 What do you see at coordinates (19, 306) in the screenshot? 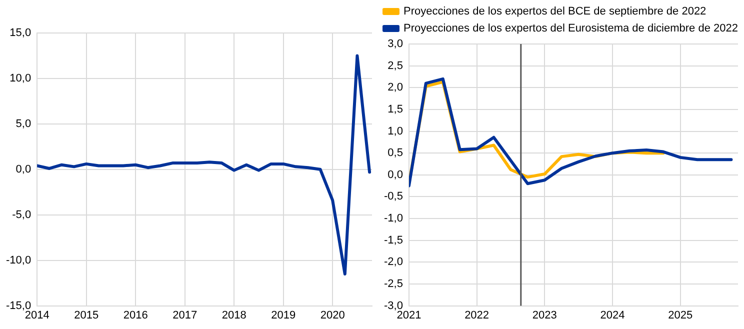
I see `y-tick-label: -15,0` at bounding box center [19, 306].